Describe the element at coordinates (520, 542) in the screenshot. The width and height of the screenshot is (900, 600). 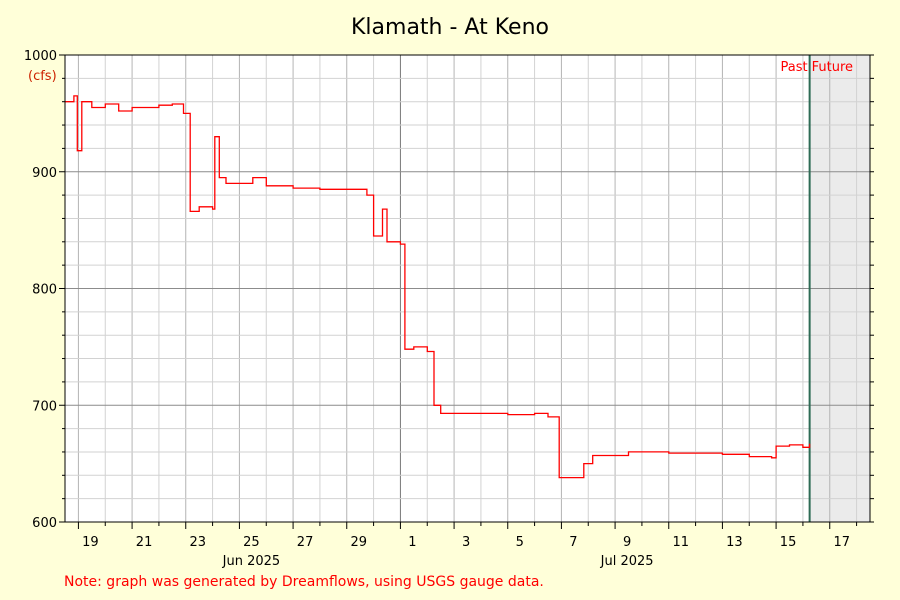
I see `x-tick-label: 5` at that location.